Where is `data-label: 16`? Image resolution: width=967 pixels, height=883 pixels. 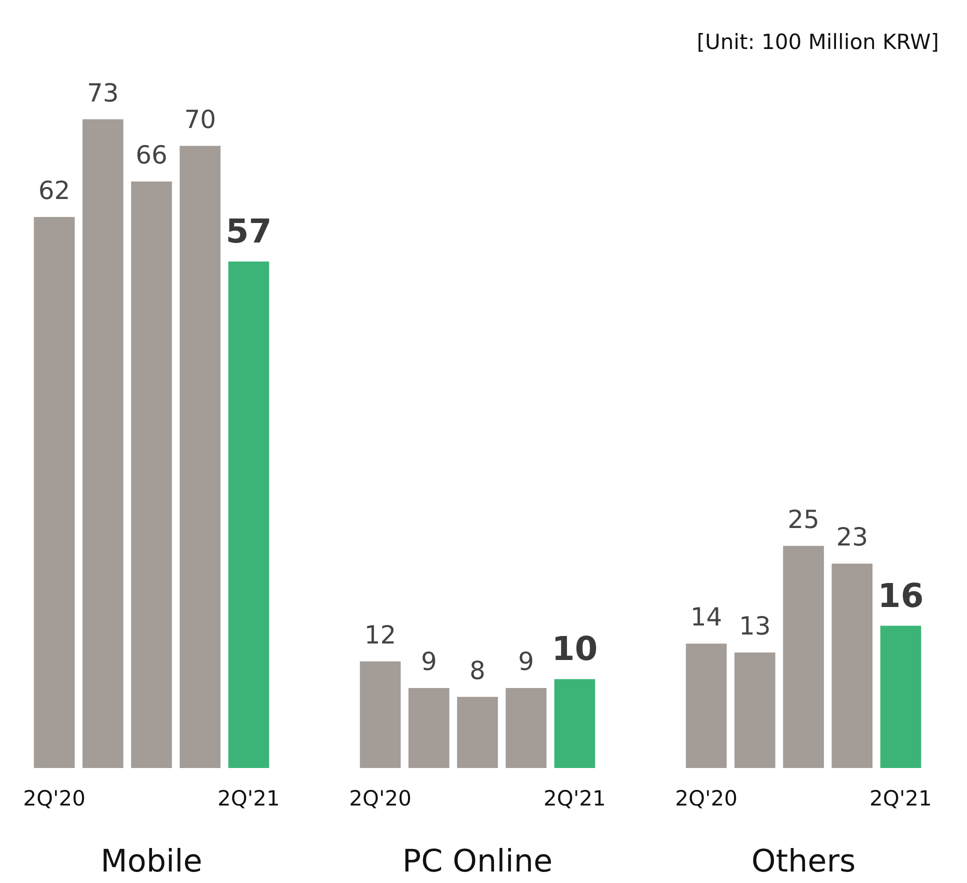 data-label: 16 is located at coordinates (901, 595).